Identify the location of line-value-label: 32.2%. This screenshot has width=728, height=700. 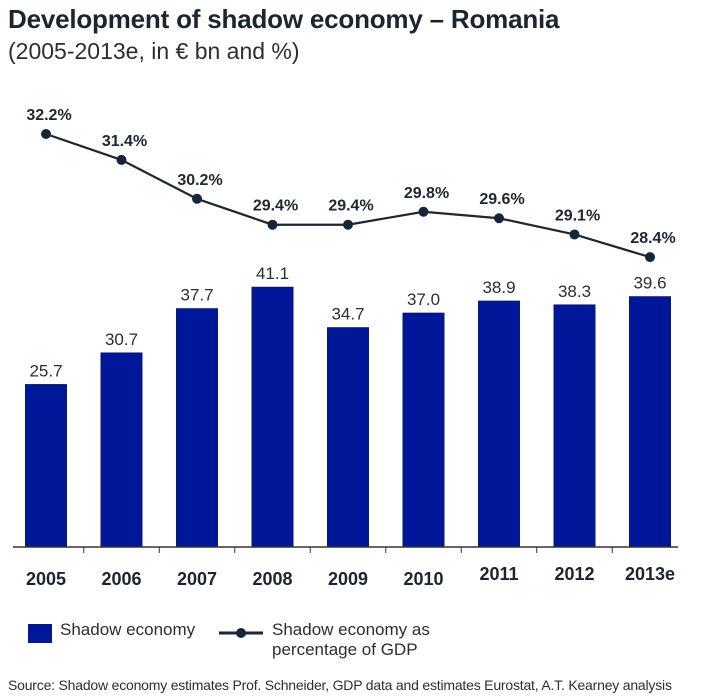
(48, 115).